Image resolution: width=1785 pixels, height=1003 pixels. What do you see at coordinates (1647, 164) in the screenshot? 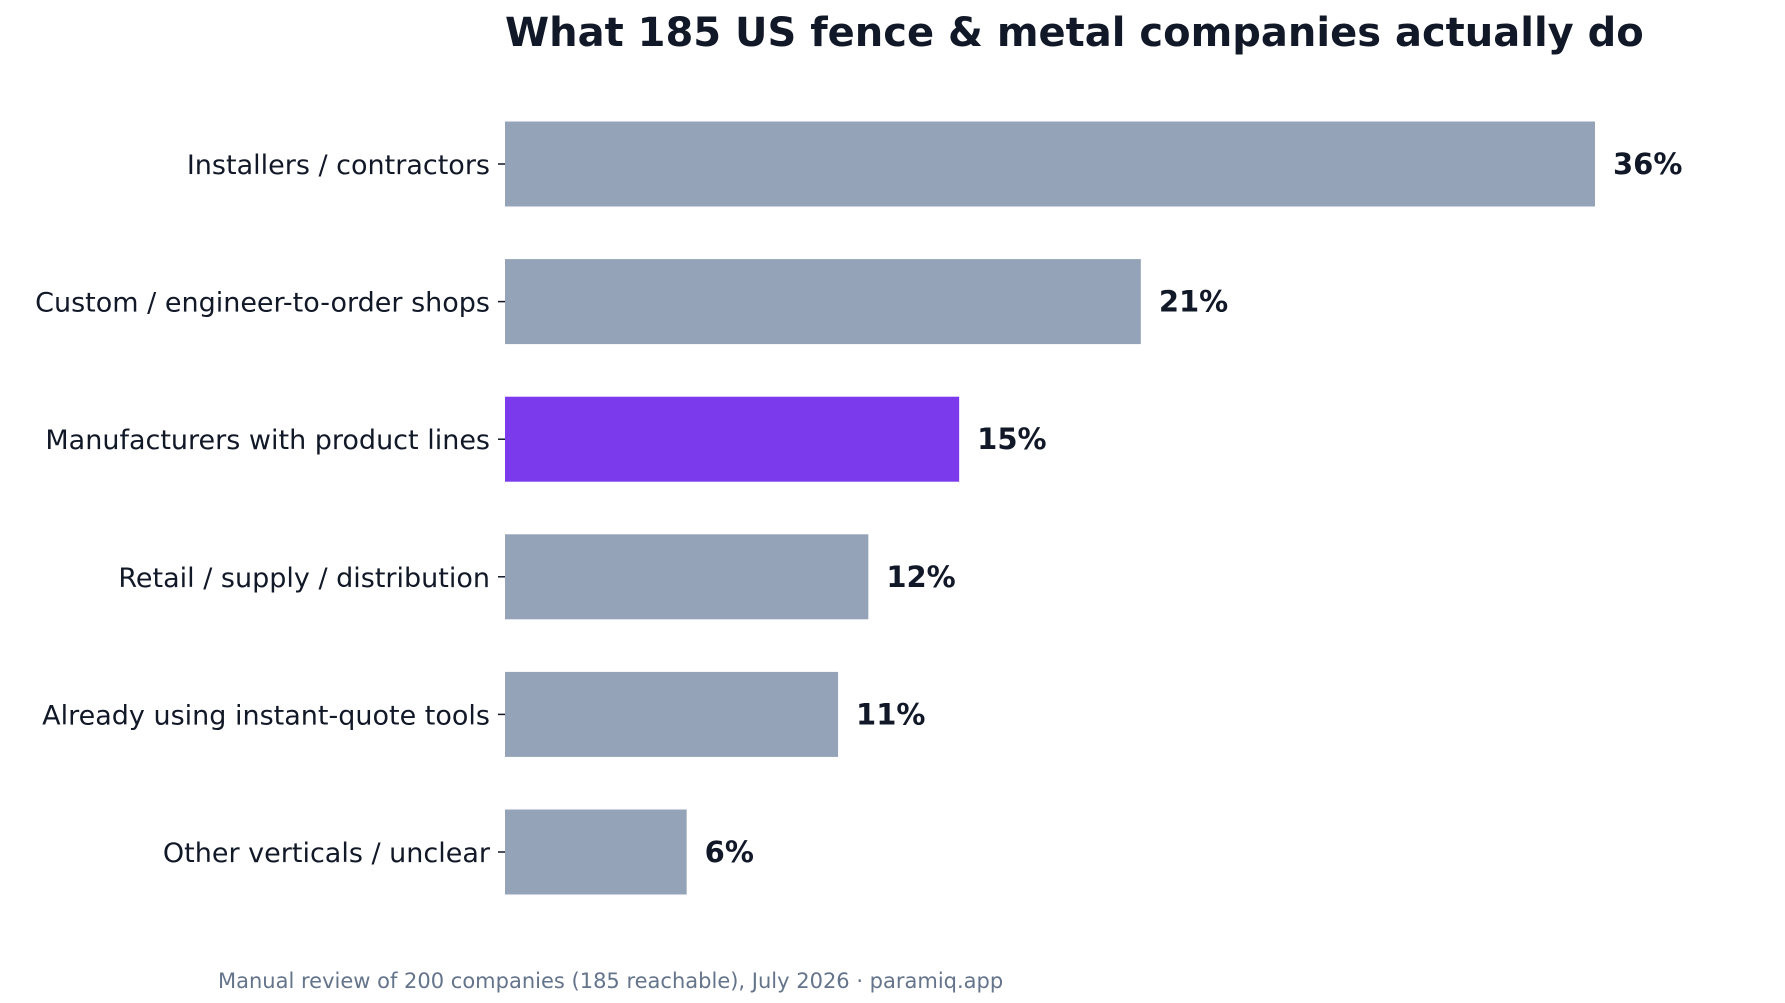
I see `value-label-installers-contractors: 36%` at bounding box center [1647, 164].